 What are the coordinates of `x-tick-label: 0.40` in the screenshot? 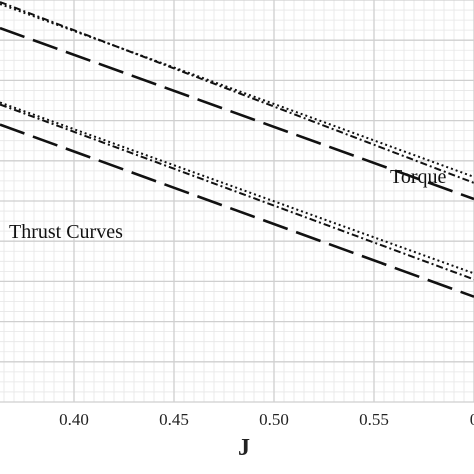 It's located at (74, 419).